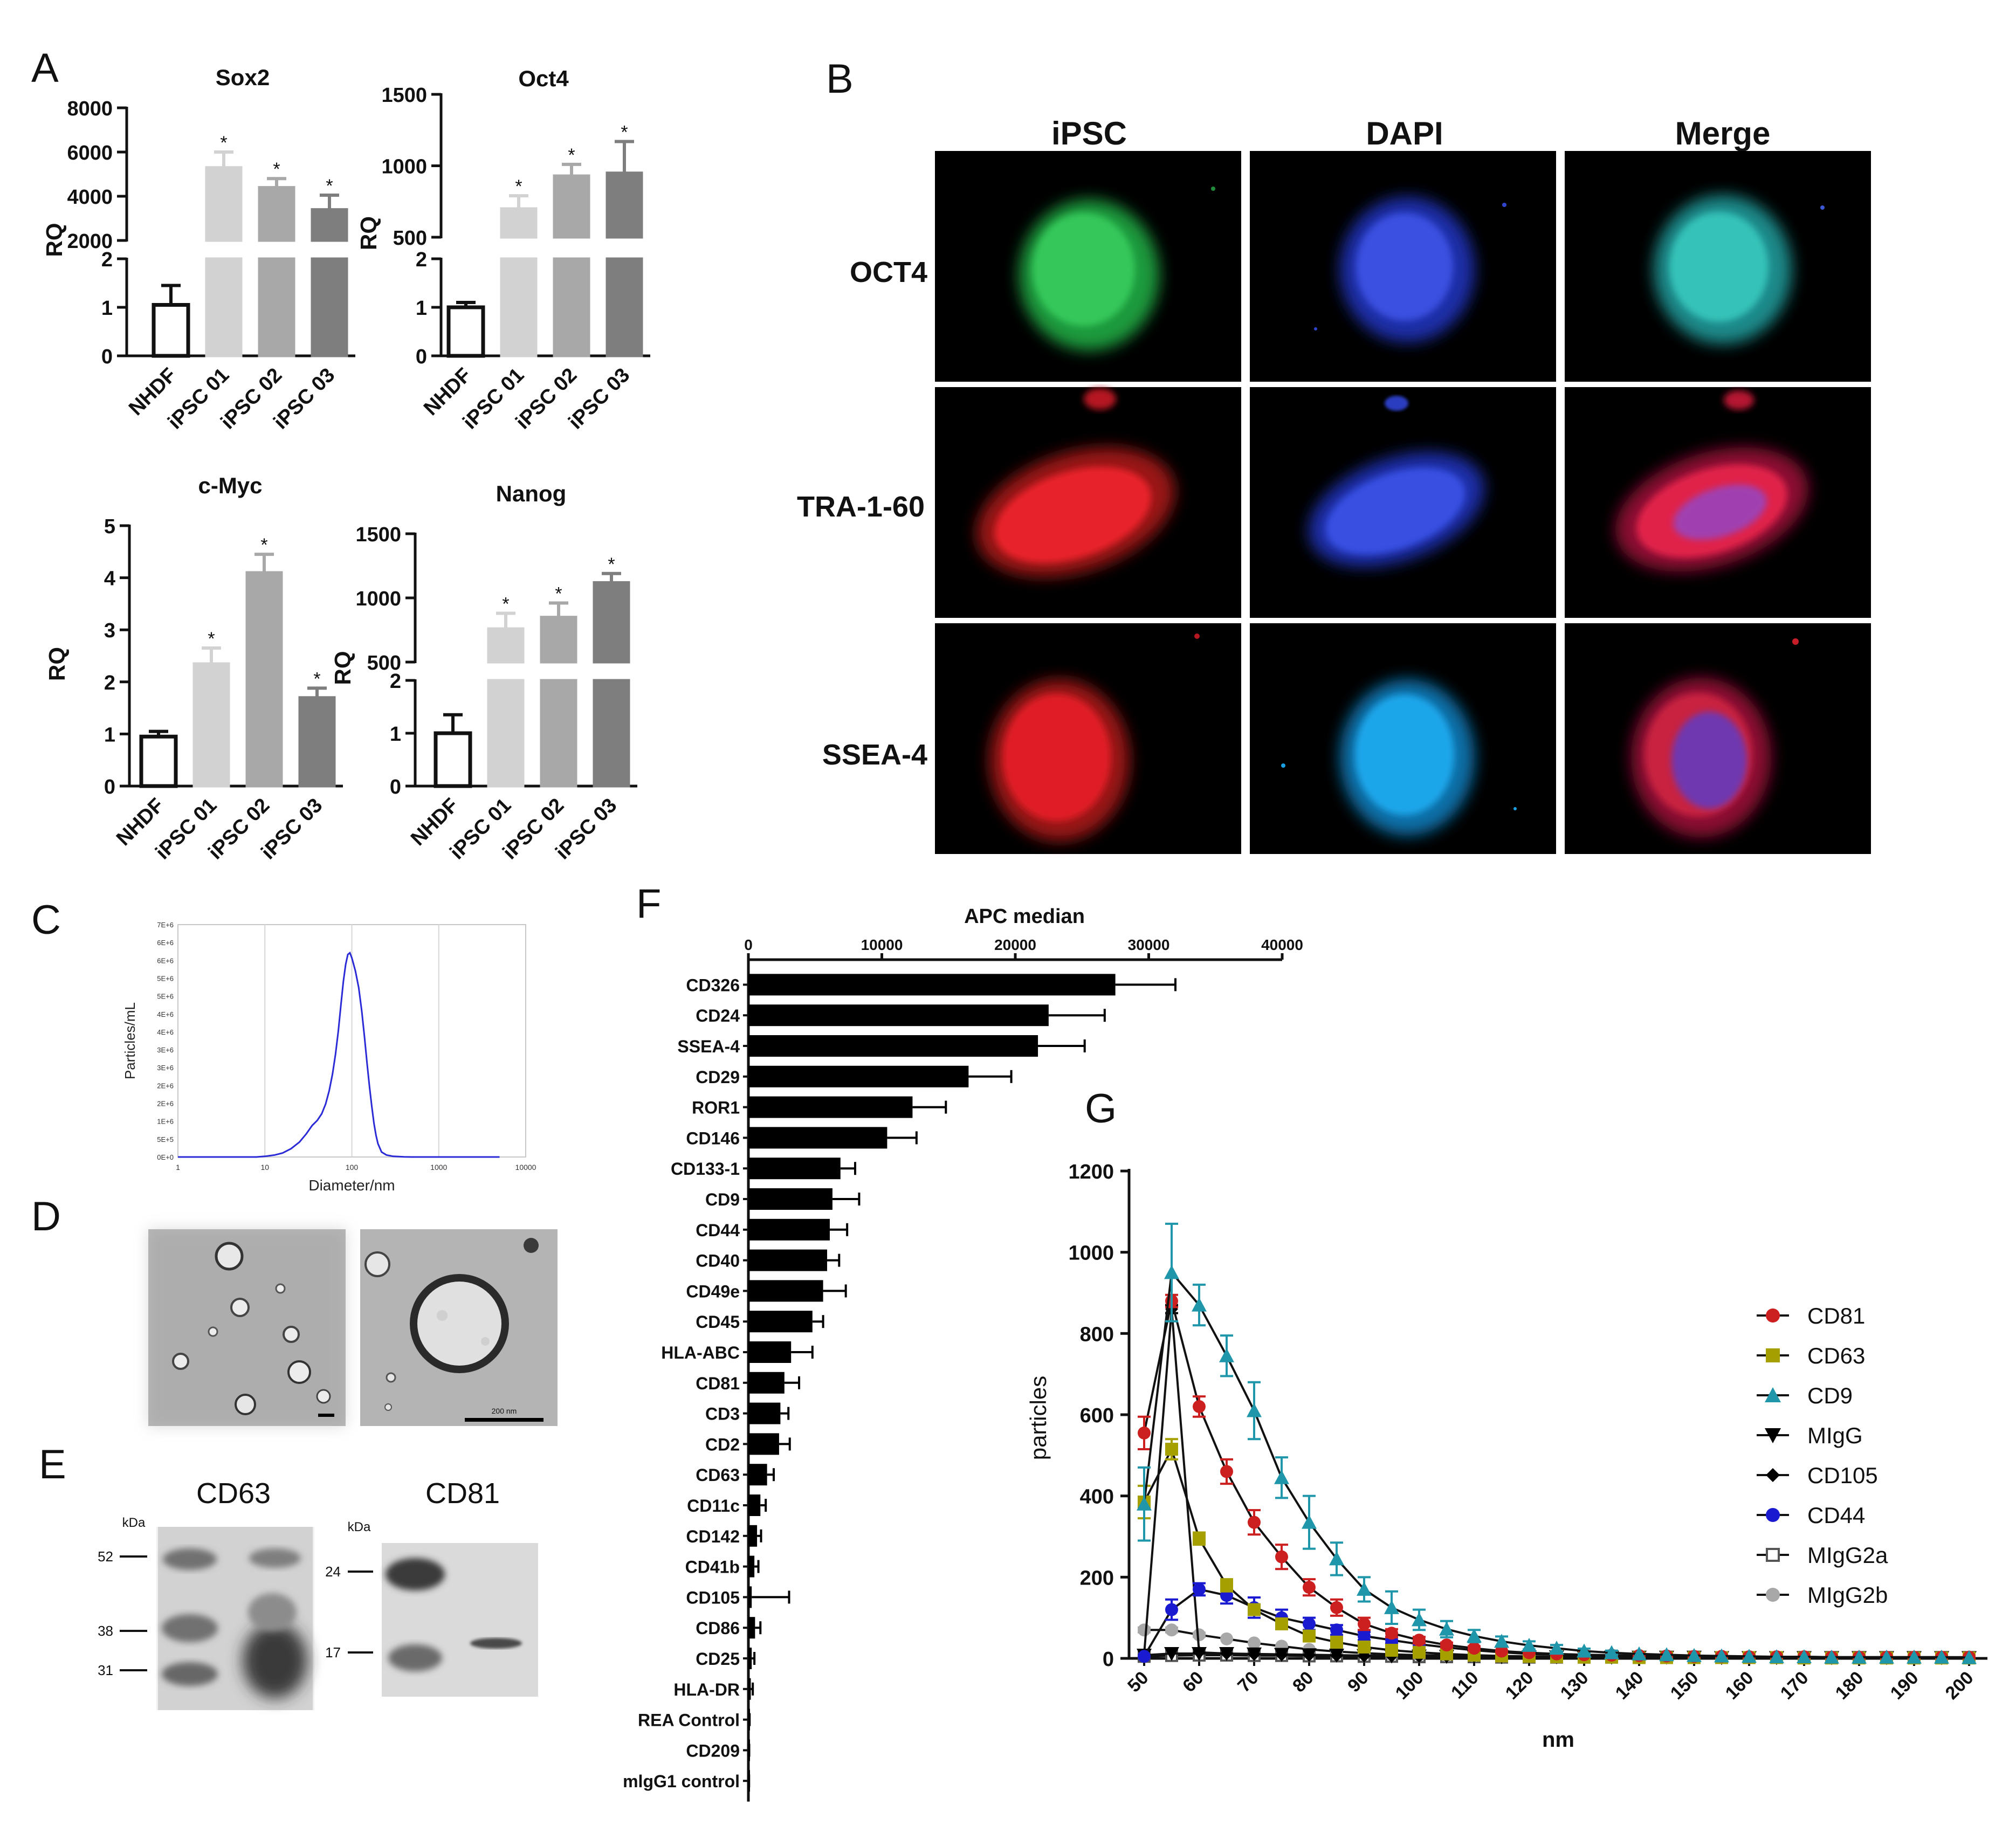  Describe the element at coordinates (264, 1167) in the screenshot. I see `x-tick-label: 10` at that location.